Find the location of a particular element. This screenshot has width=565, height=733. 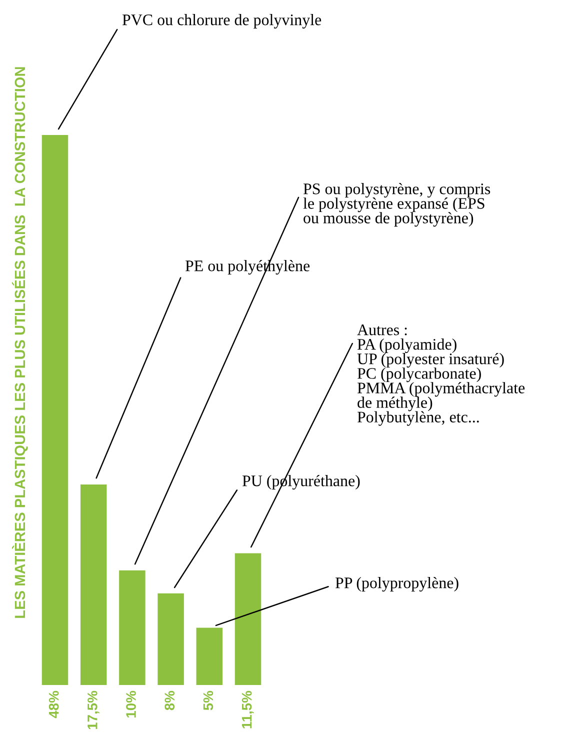

data-label: 11,5% is located at coordinates (248, 709).